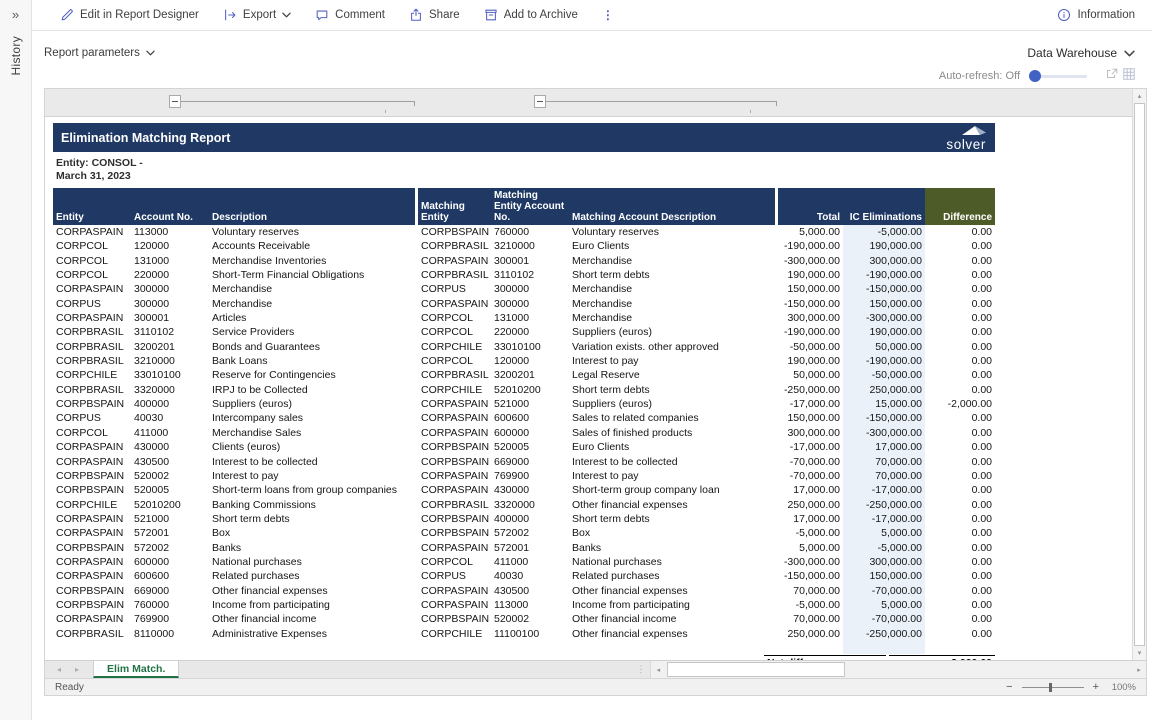  Describe the element at coordinates (269, 633) in the screenshot. I see `cell: Administrative Expenses` at that location.